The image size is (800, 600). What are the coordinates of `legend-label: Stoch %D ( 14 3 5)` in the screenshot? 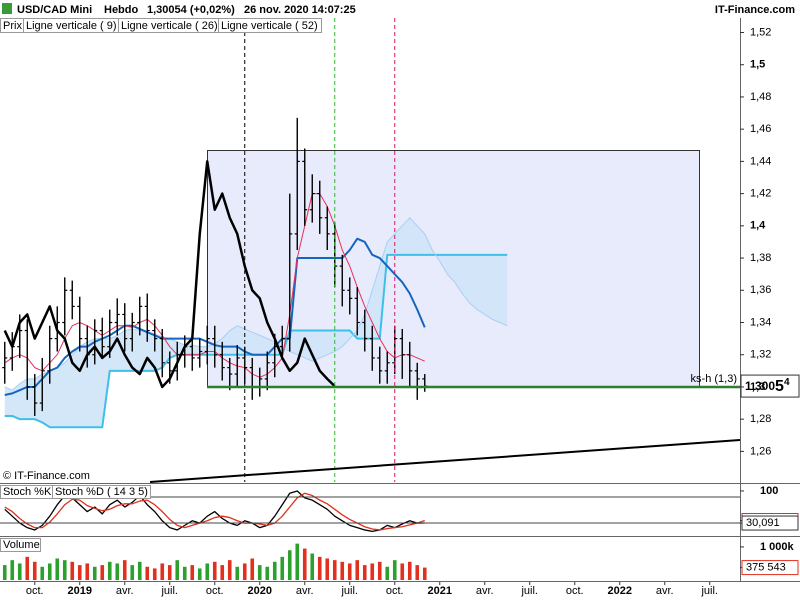 It's located at (101, 492).